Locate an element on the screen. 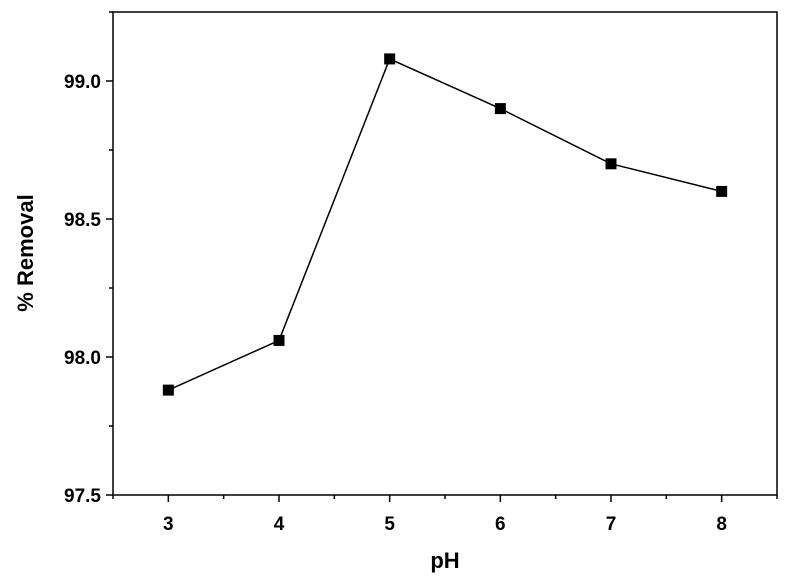 The image size is (803, 581). x-tick-label: 8 is located at coordinates (721, 524).